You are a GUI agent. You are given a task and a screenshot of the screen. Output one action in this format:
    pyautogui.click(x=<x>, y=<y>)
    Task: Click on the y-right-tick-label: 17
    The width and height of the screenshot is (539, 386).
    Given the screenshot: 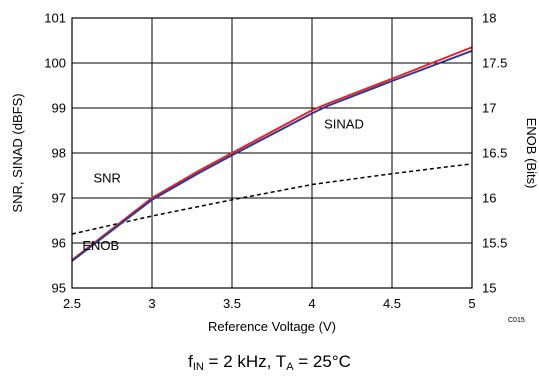 What is the action you would take?
    pyautogui.click(x=489, y=108)
    